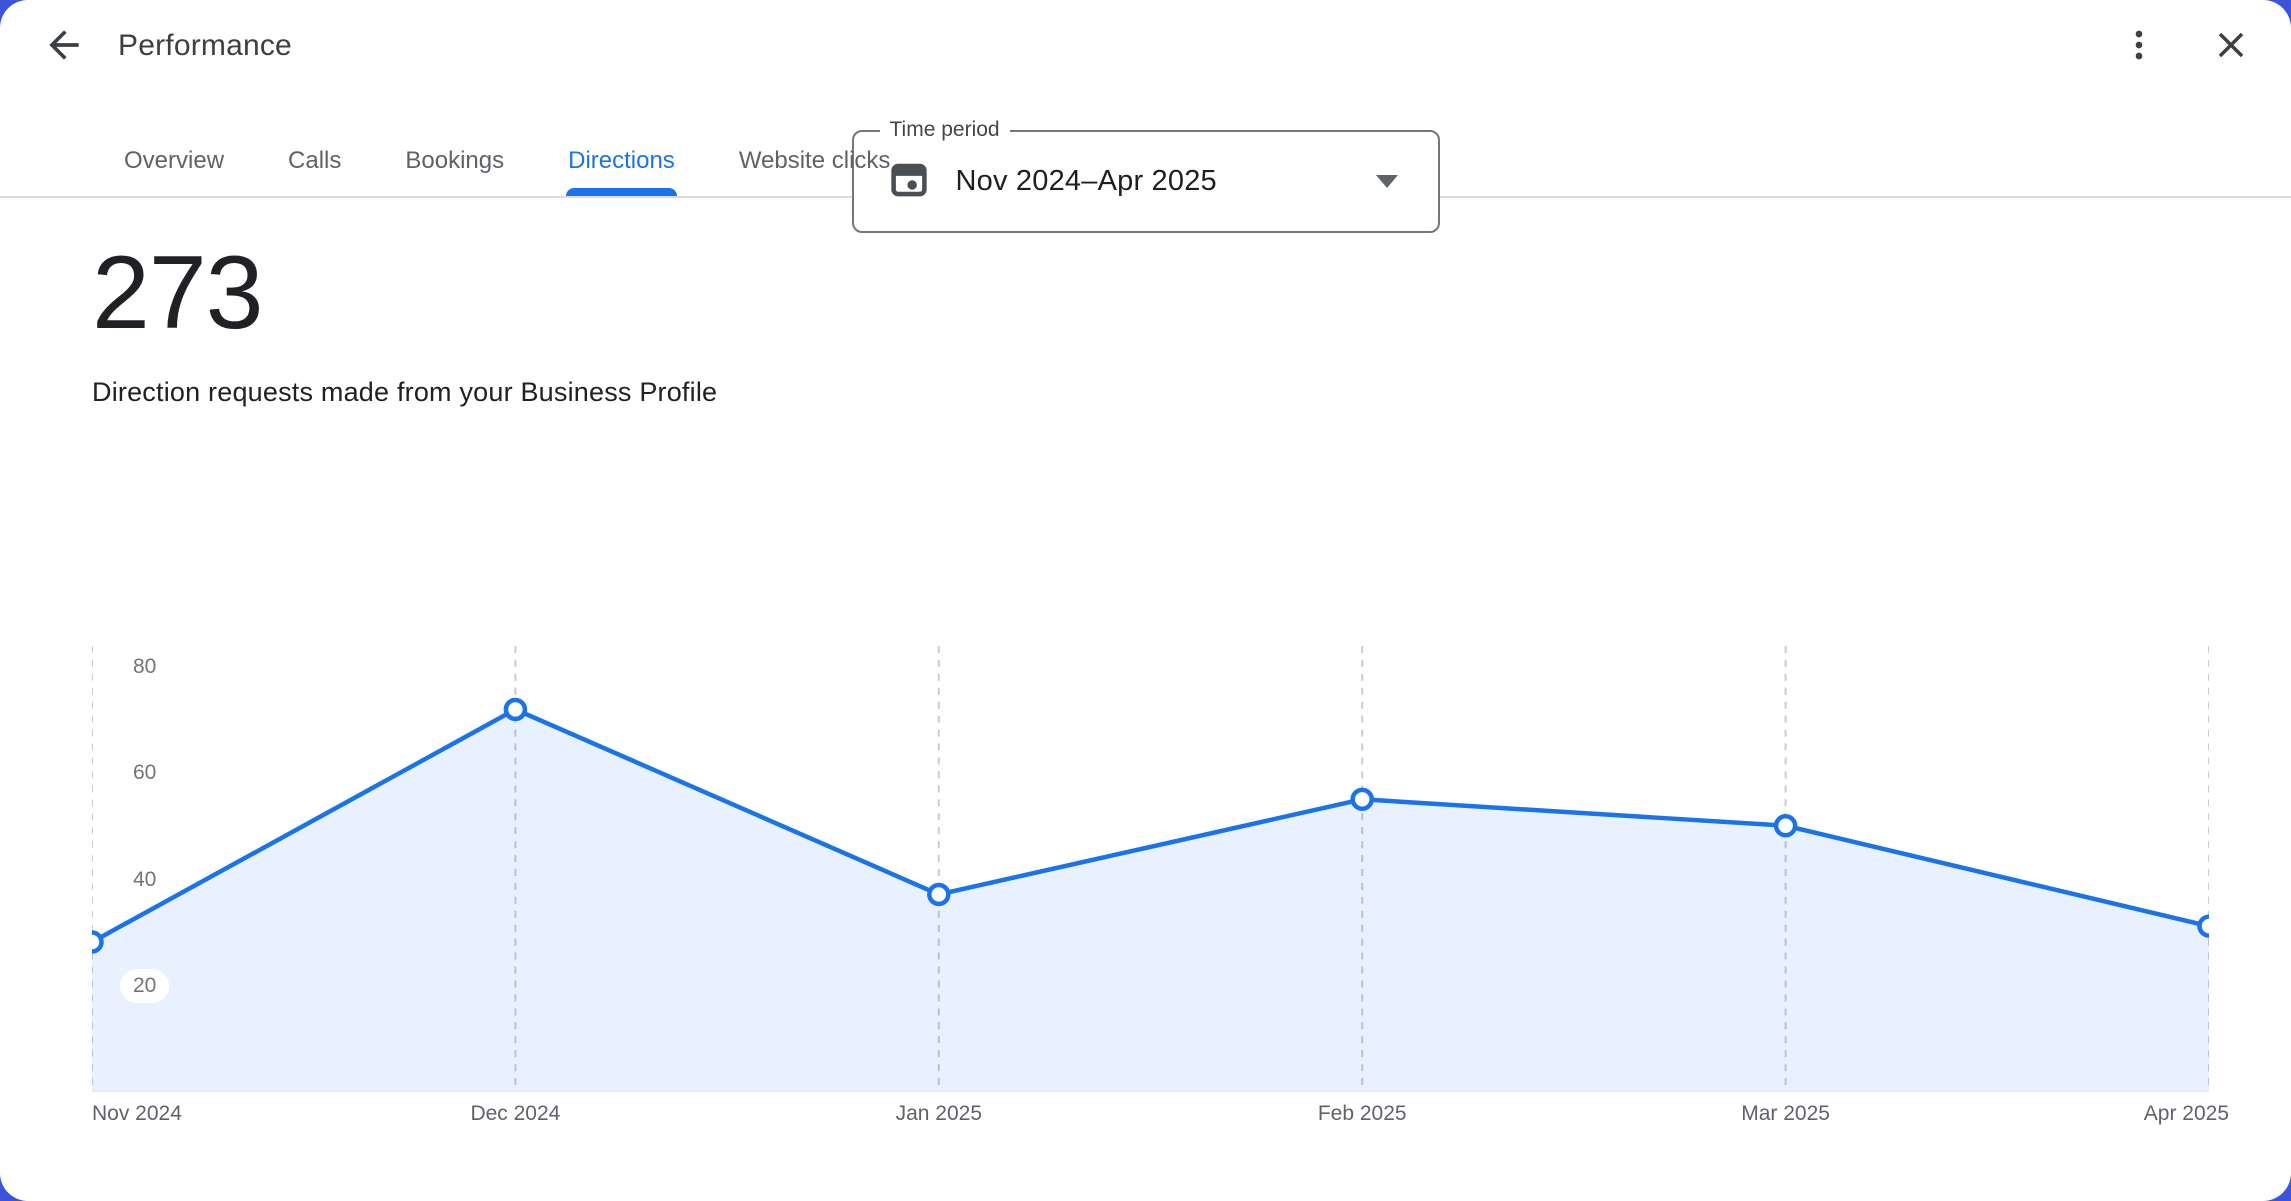 The height and width of the screenshot is (1201, 2291). What do you see at coordinates (939, 1113) in the screenshot?
I see `x-axis-label: Jan 2025` at bounding box center [939, 1113].